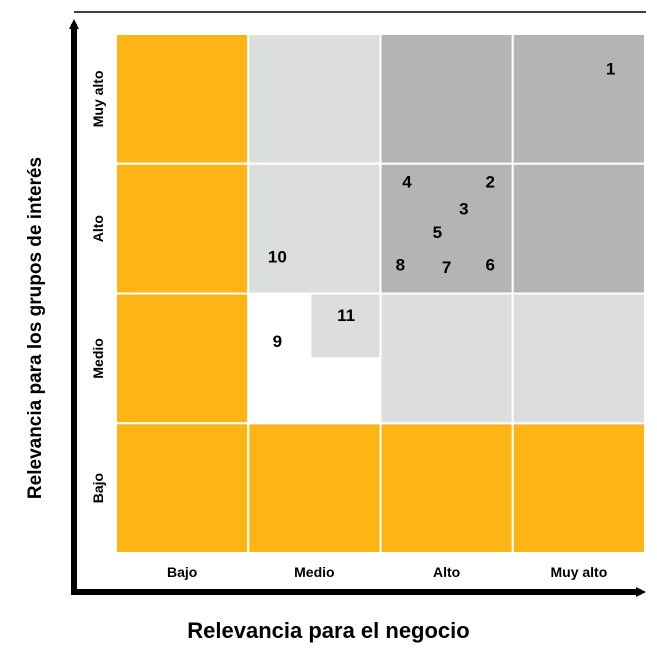 Image resolution: width=657 pixels, height=658 pixels. Describe the element at coordinates (328, 630) in the screenshot. I see `x-axis-title: Relevancia para el negocio` at that location.